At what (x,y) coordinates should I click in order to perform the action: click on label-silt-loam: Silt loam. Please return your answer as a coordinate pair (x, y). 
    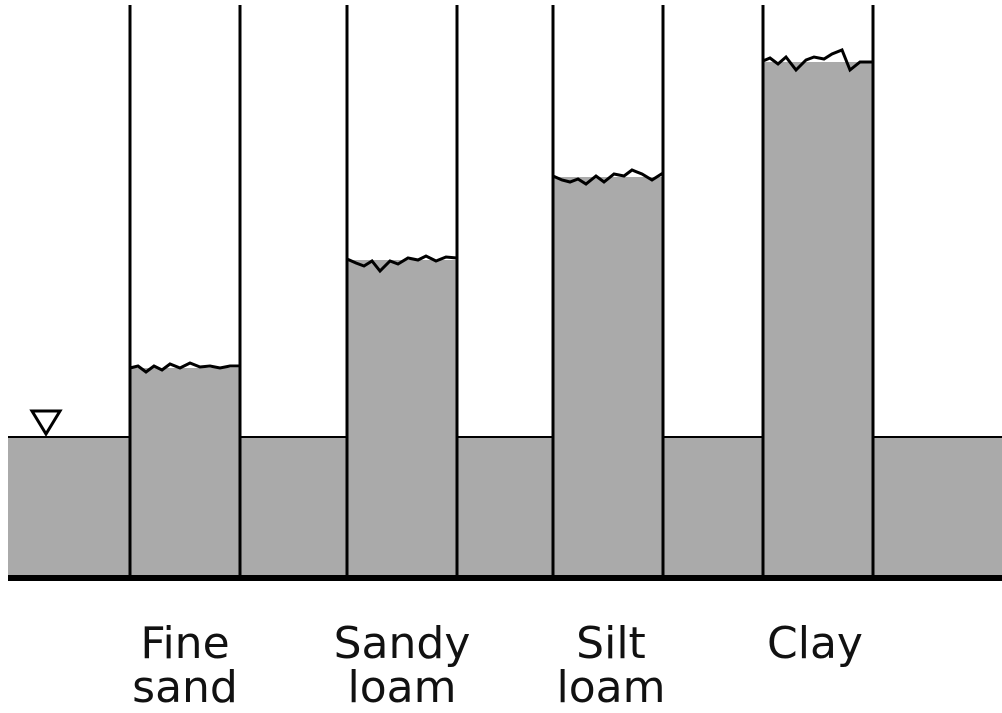
    Looking at the image, I should click on (611, 666).